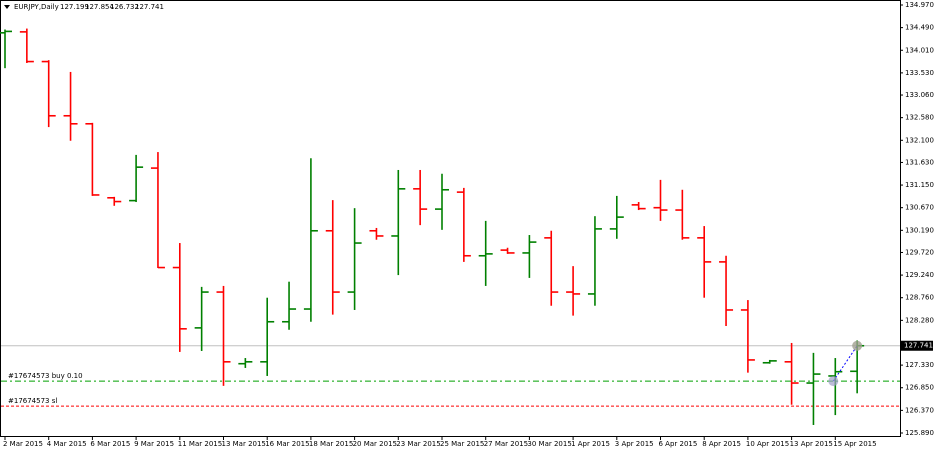 This screenshot has width=934, height=450. What do you see at coordinates (67, 444) in the screenshot?
I see `x-tick-label: 4 Mar 2015` at bounding box center [67, 444].